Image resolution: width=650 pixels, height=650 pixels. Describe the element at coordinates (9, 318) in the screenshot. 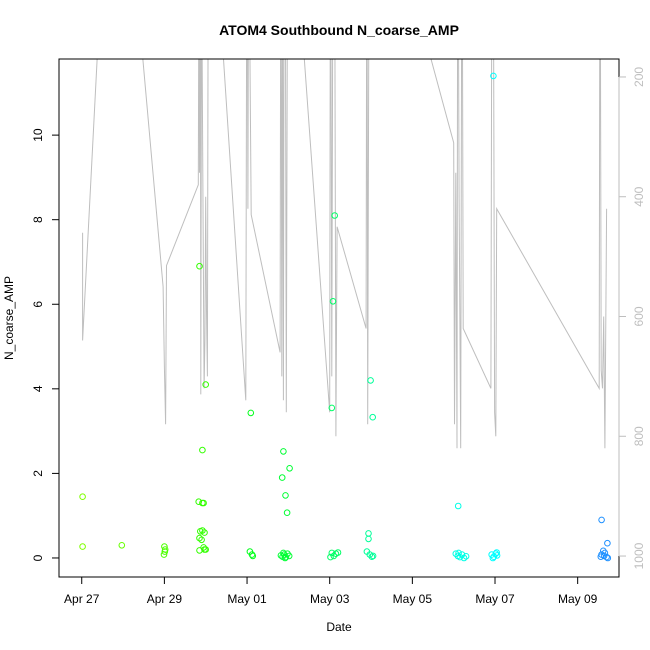

I see `y-axis-label: N_coarse_AMP` at that location.